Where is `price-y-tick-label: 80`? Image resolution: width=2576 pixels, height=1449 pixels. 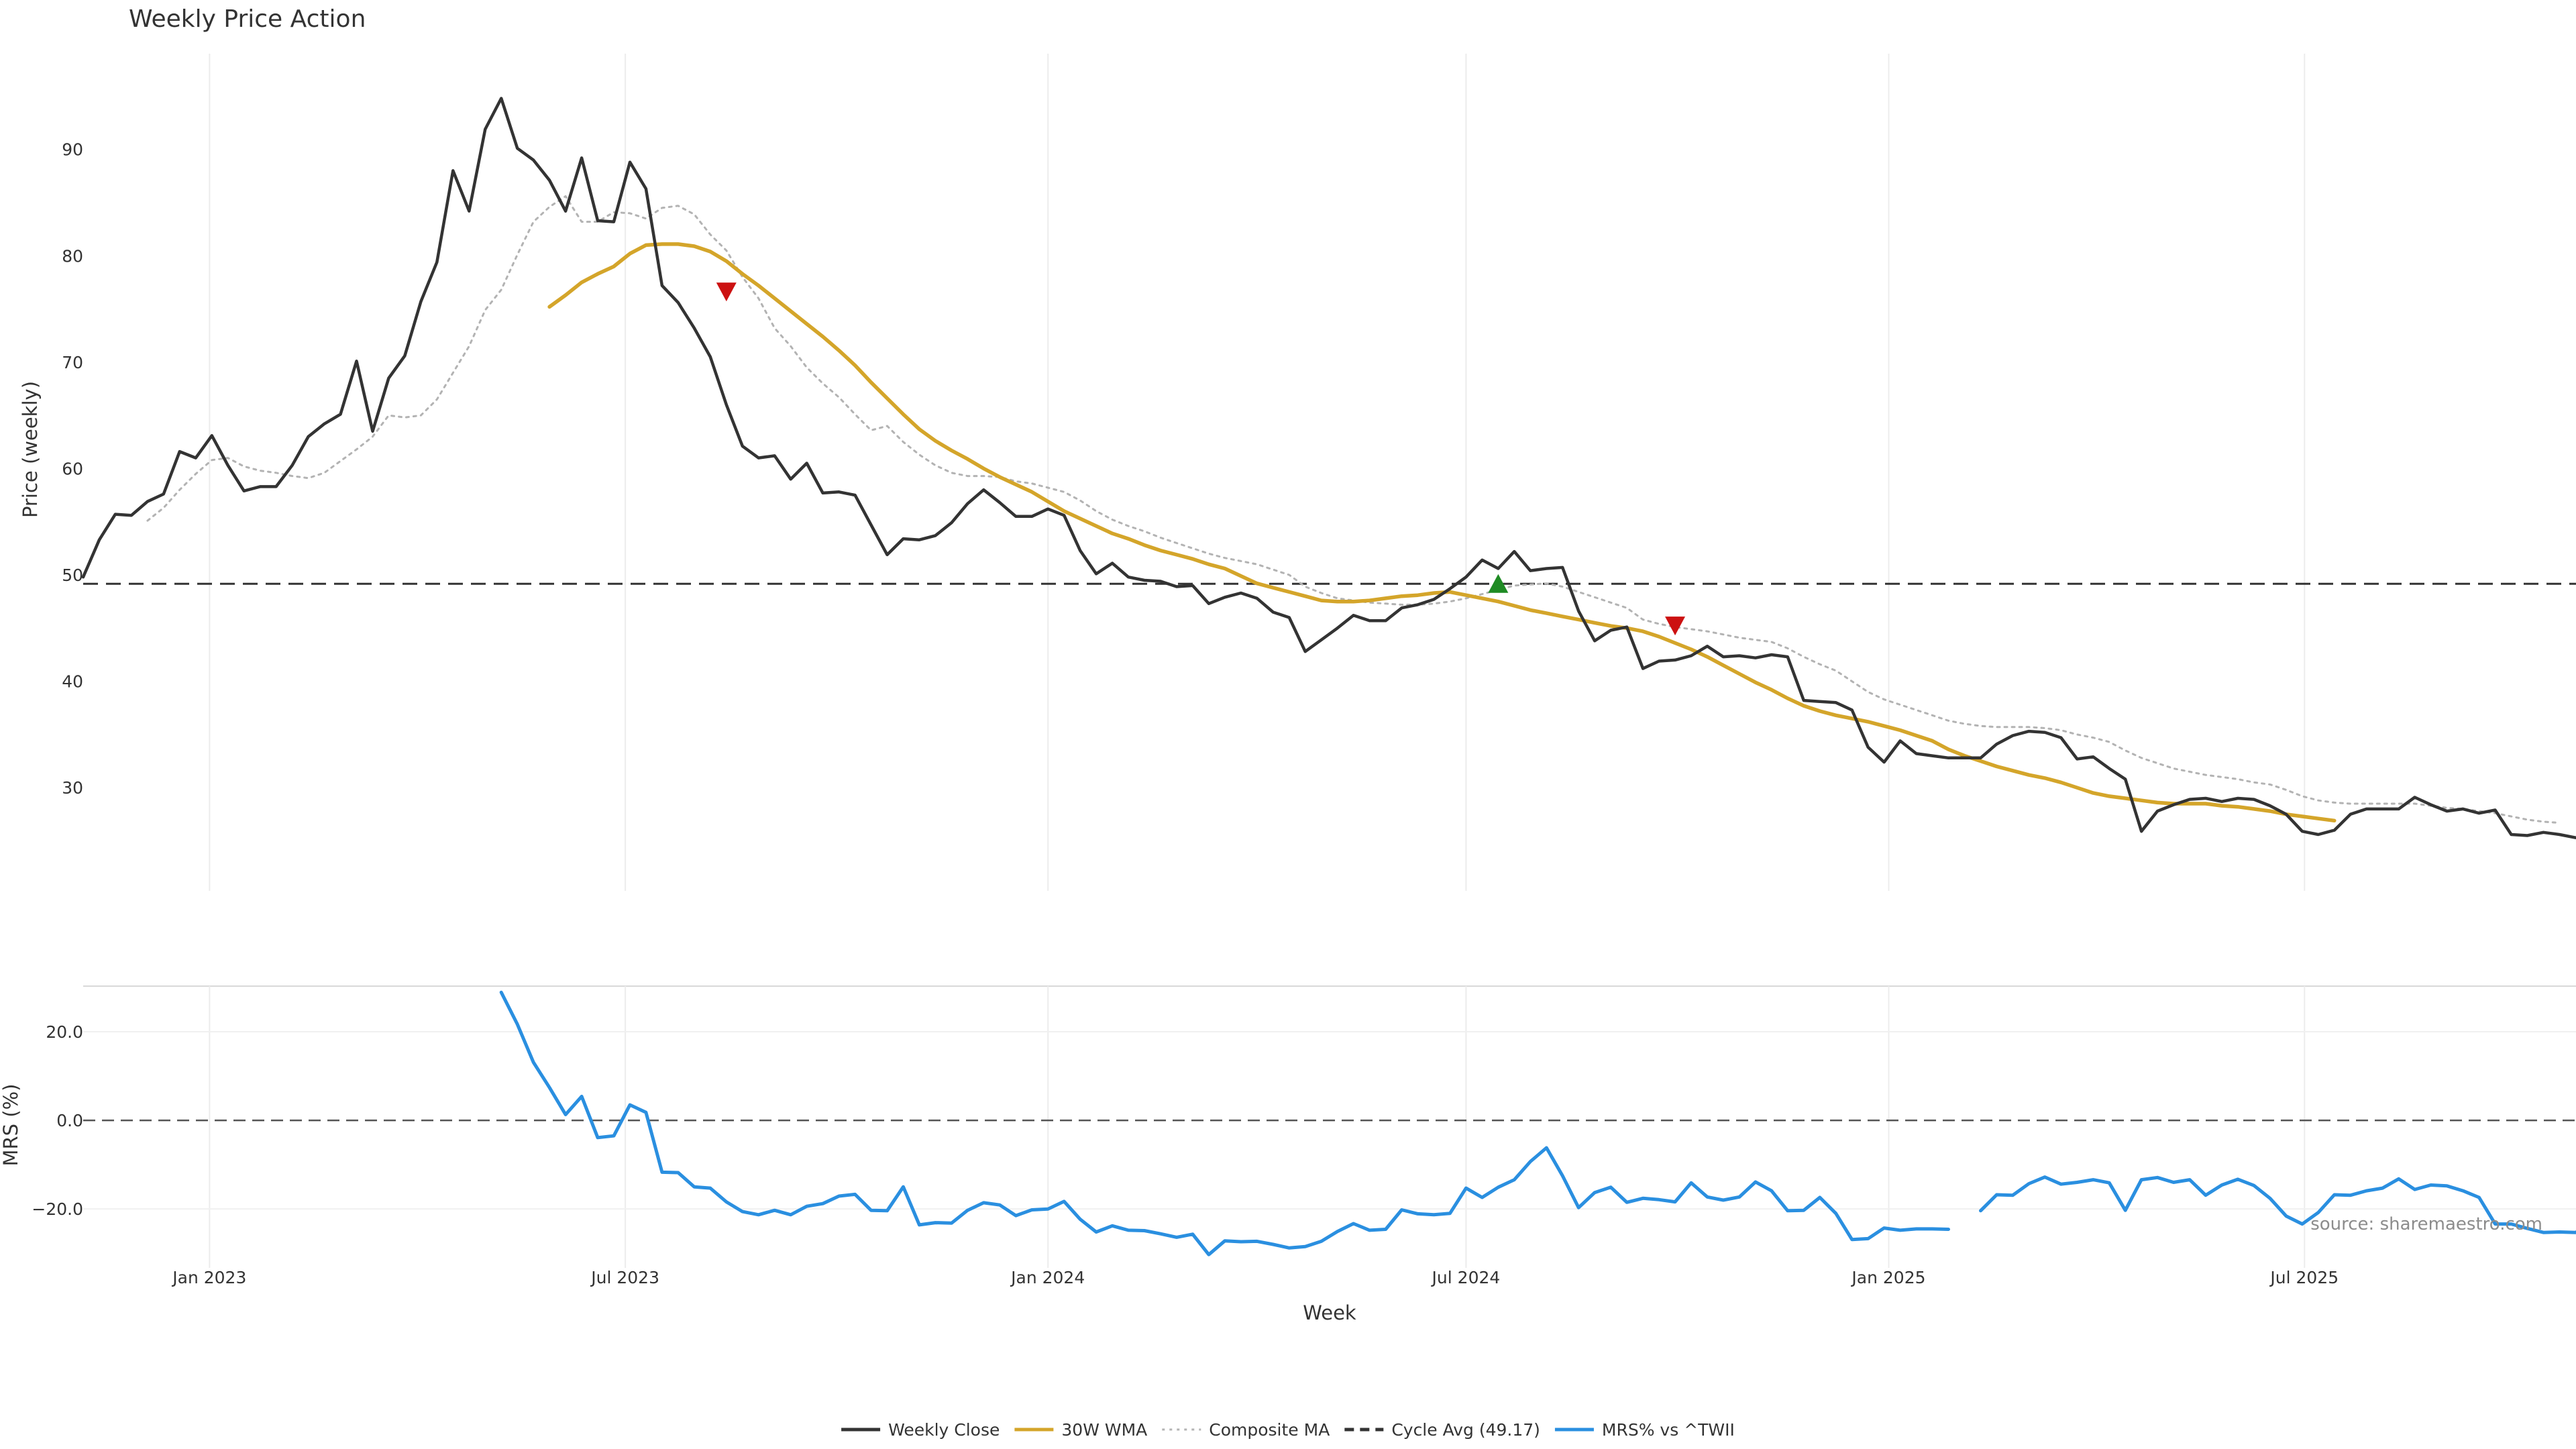
price-y-tick-label: 80 is located at coordinates (72, 256).